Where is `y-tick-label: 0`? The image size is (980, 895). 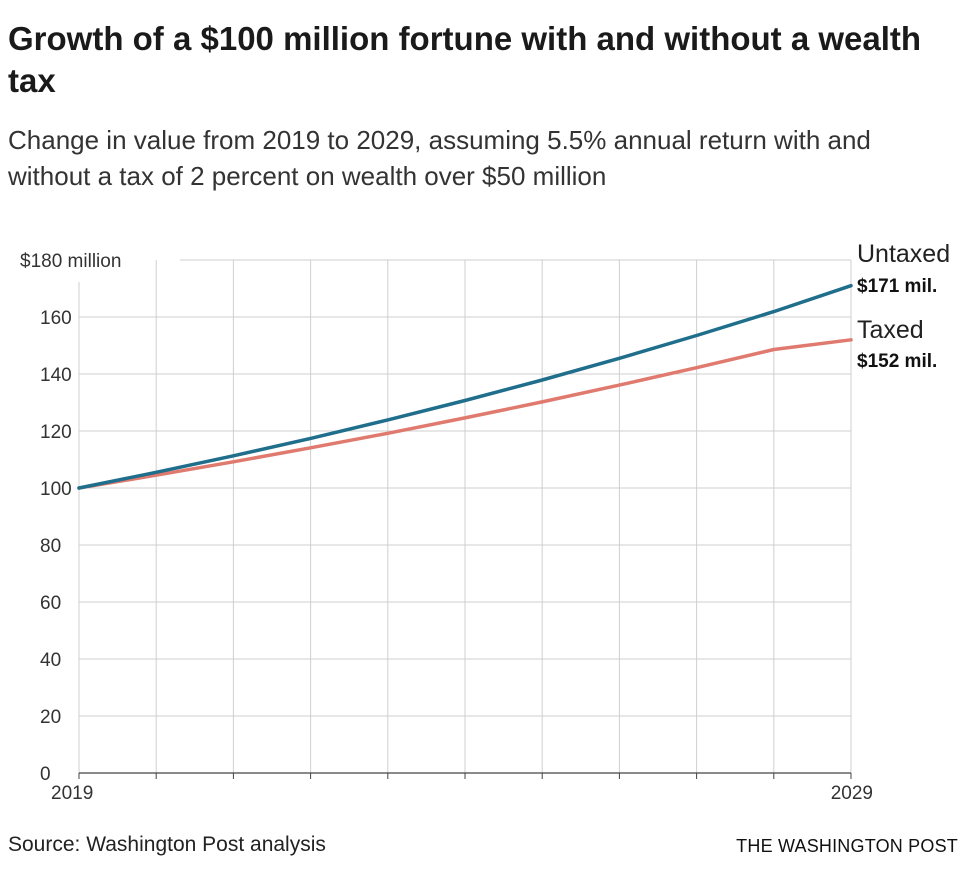
y-tick-label: 0 is located at coordinates (45, 774).